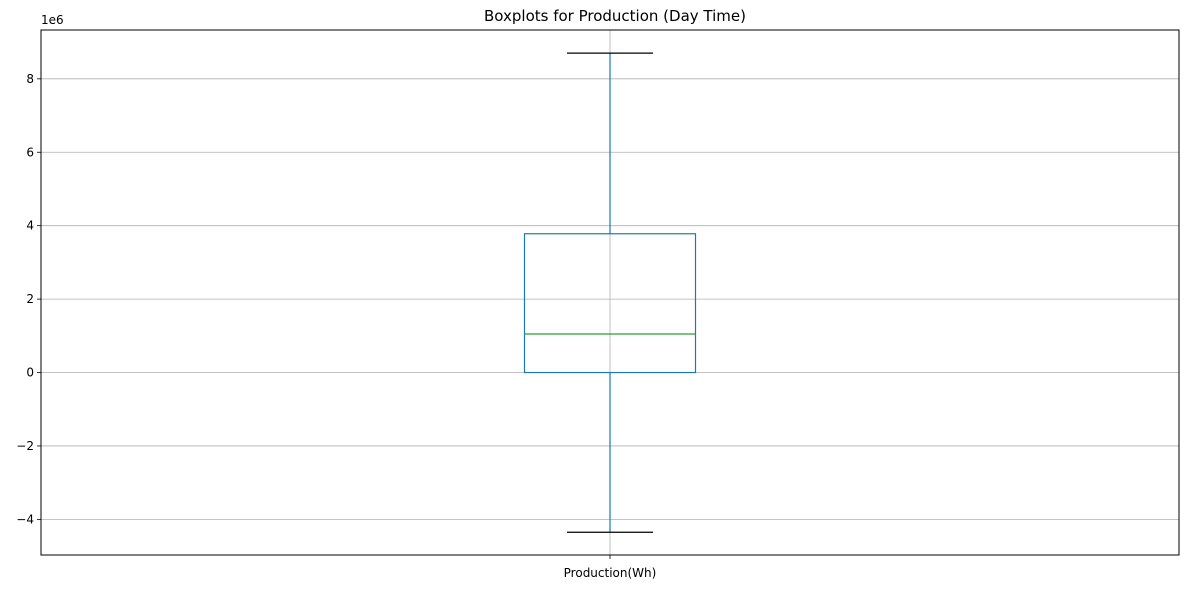  I want to click on y-tick-label: 6, so click(30, 152).